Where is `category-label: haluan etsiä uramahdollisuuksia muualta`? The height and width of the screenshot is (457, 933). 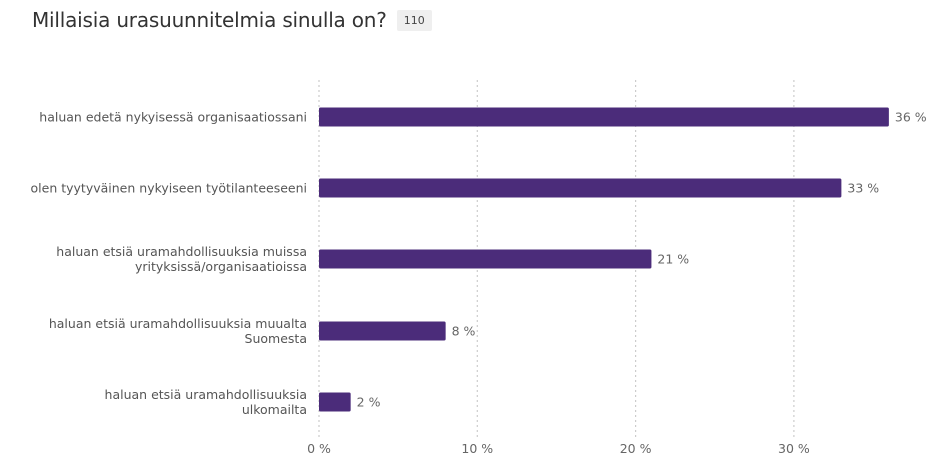
category-label: haluan etsiä uramahdollisuuksia muualta is located at coordinates (178, 323).